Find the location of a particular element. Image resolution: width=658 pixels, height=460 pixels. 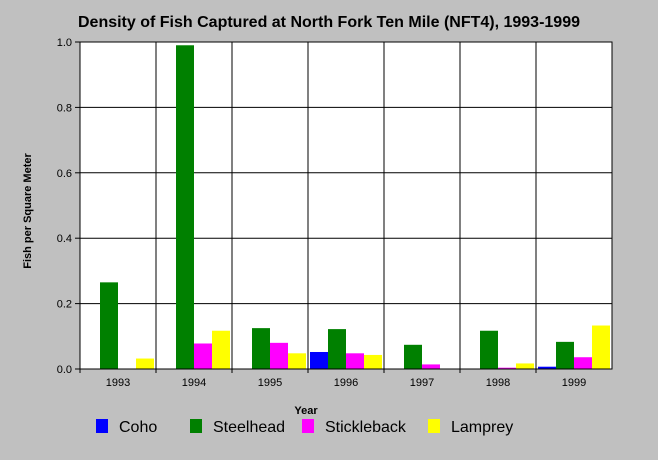

bar-steelhead-1999 is located at coordinates (565, 355).